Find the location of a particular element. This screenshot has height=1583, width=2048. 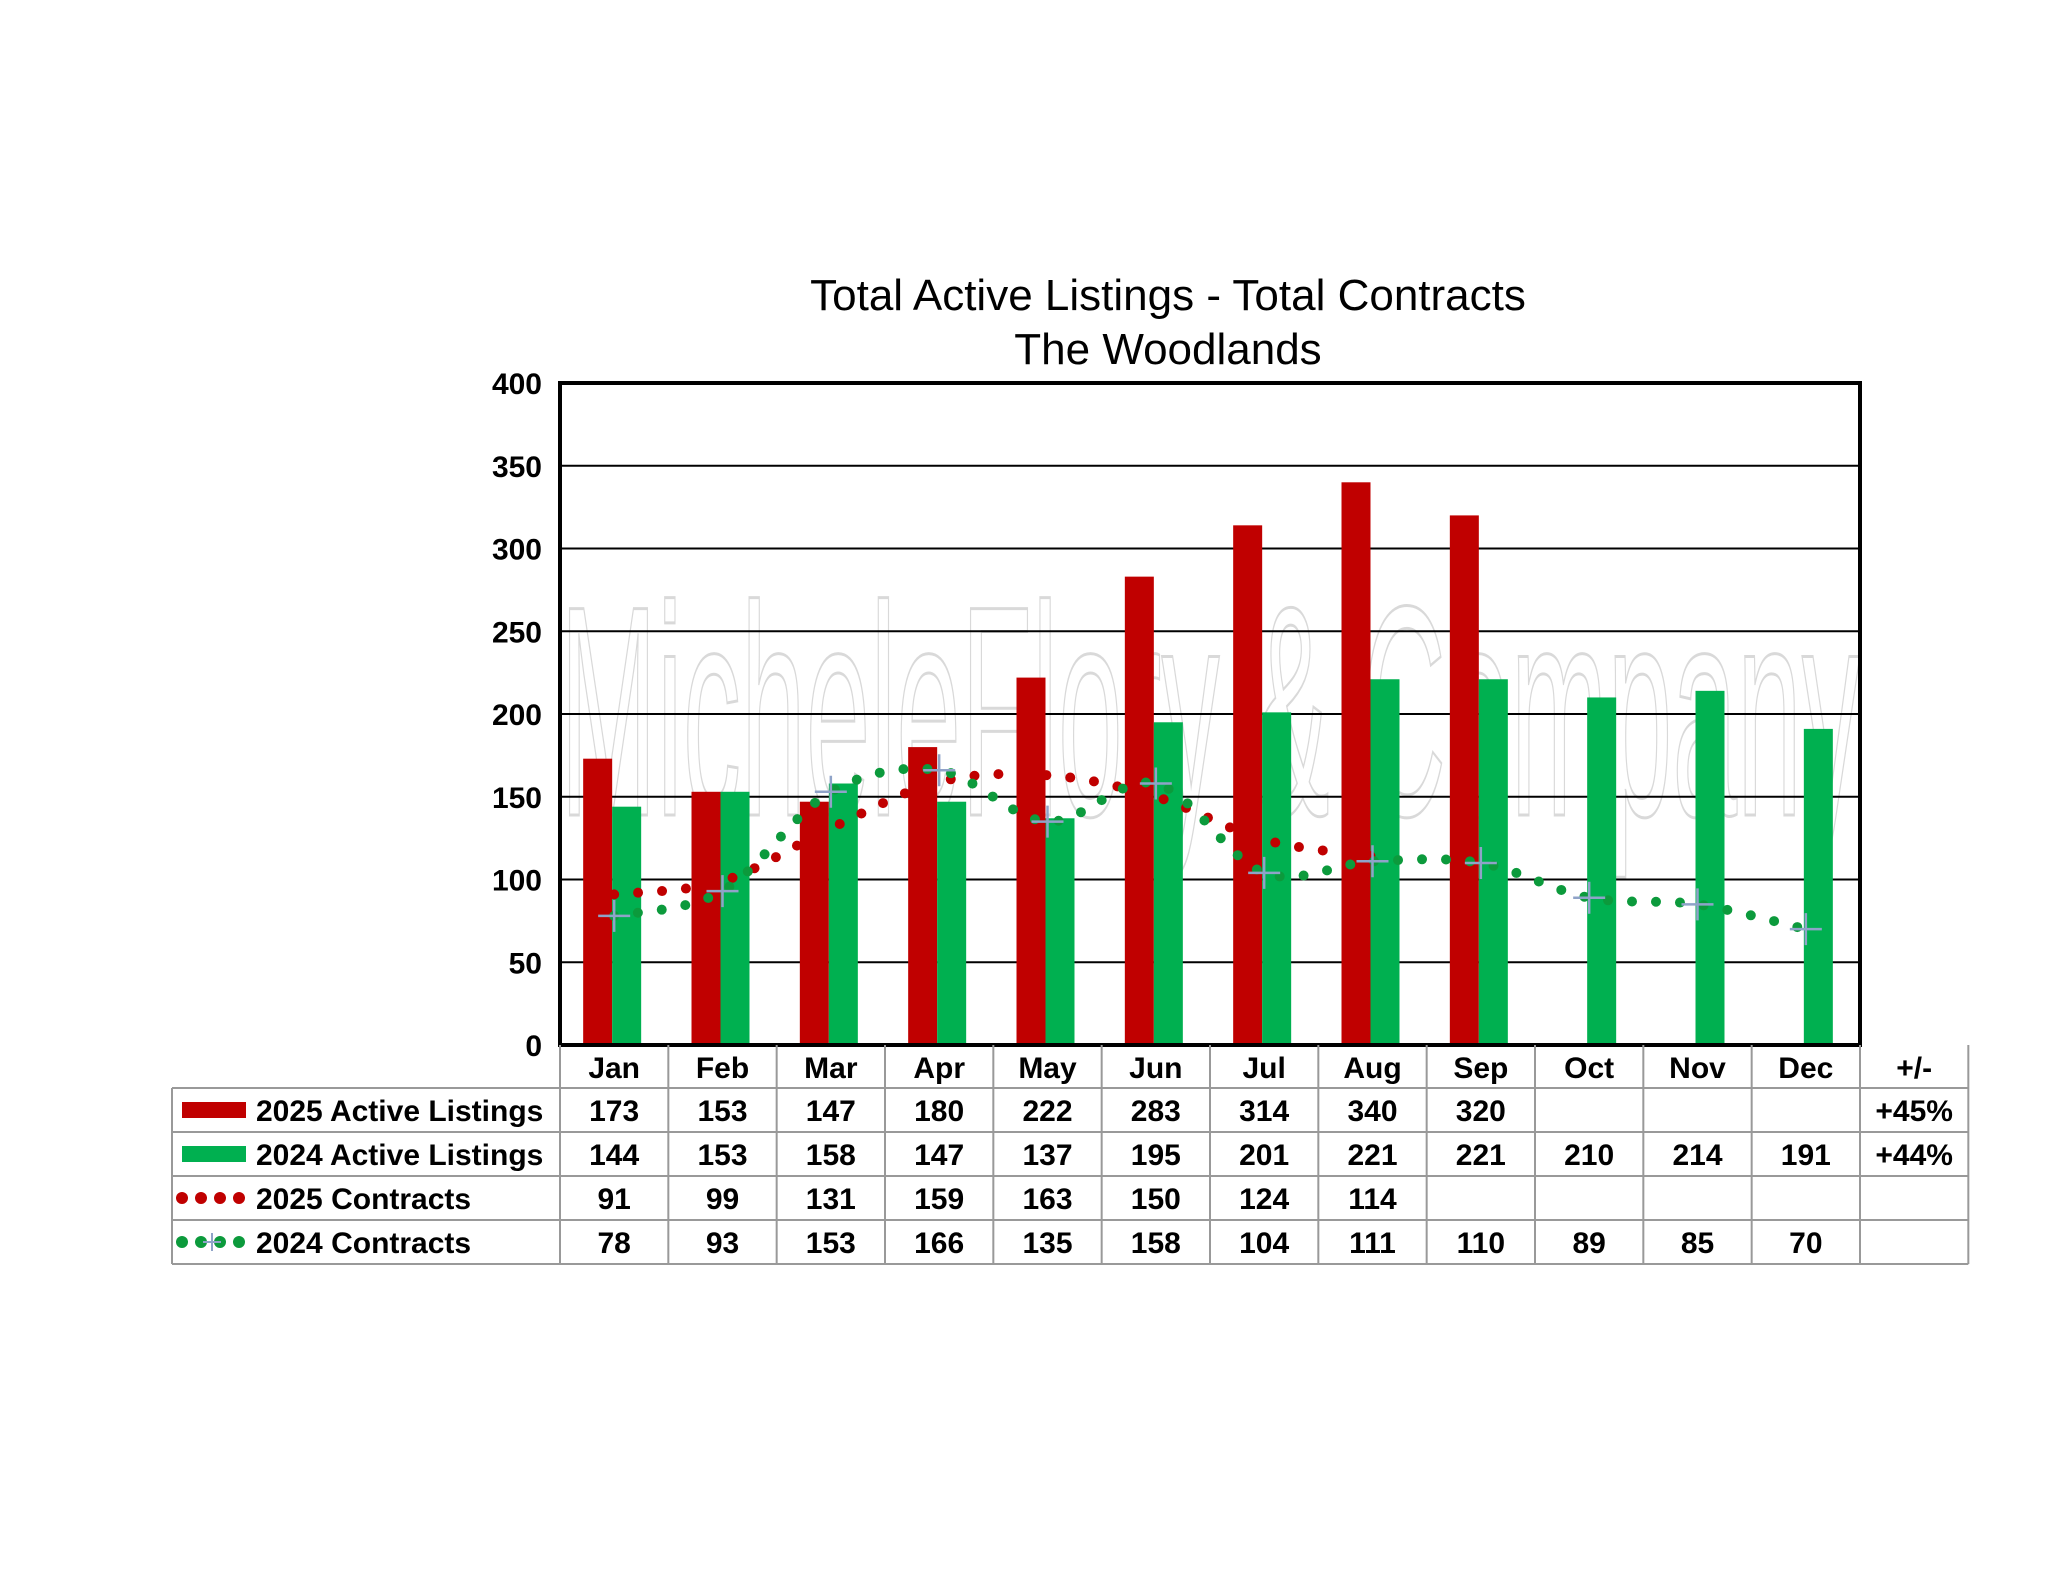

y-tick-label: 400 is located at coordinates (517, 384).